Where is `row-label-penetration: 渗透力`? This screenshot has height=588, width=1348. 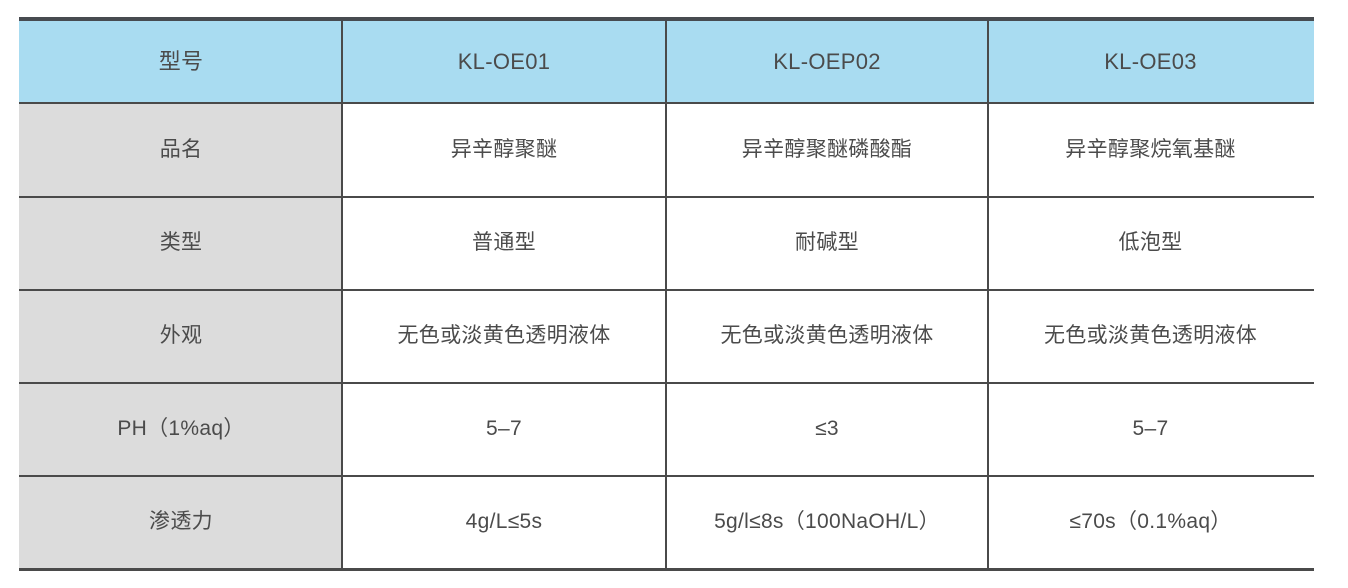
row-label-penetration: 渗透力 is located at coordinates (181, 523).